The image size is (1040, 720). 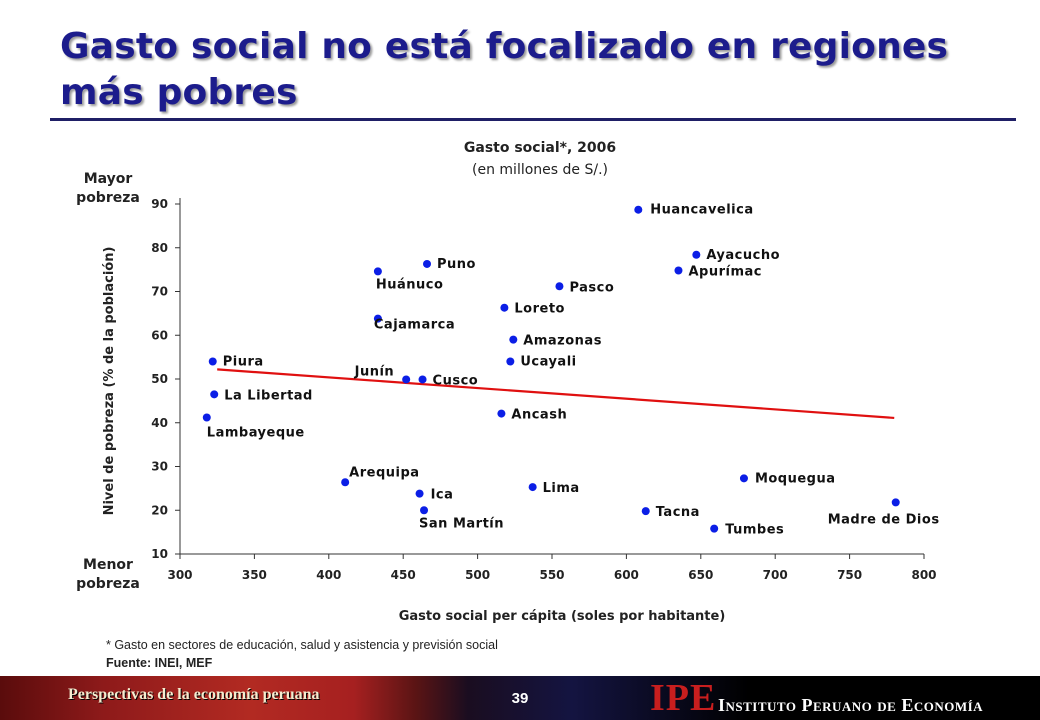 What do you see at coordinates (442, 495) in the screenshot?
I see `point-label: Ica` at bounding box center [442, 495].